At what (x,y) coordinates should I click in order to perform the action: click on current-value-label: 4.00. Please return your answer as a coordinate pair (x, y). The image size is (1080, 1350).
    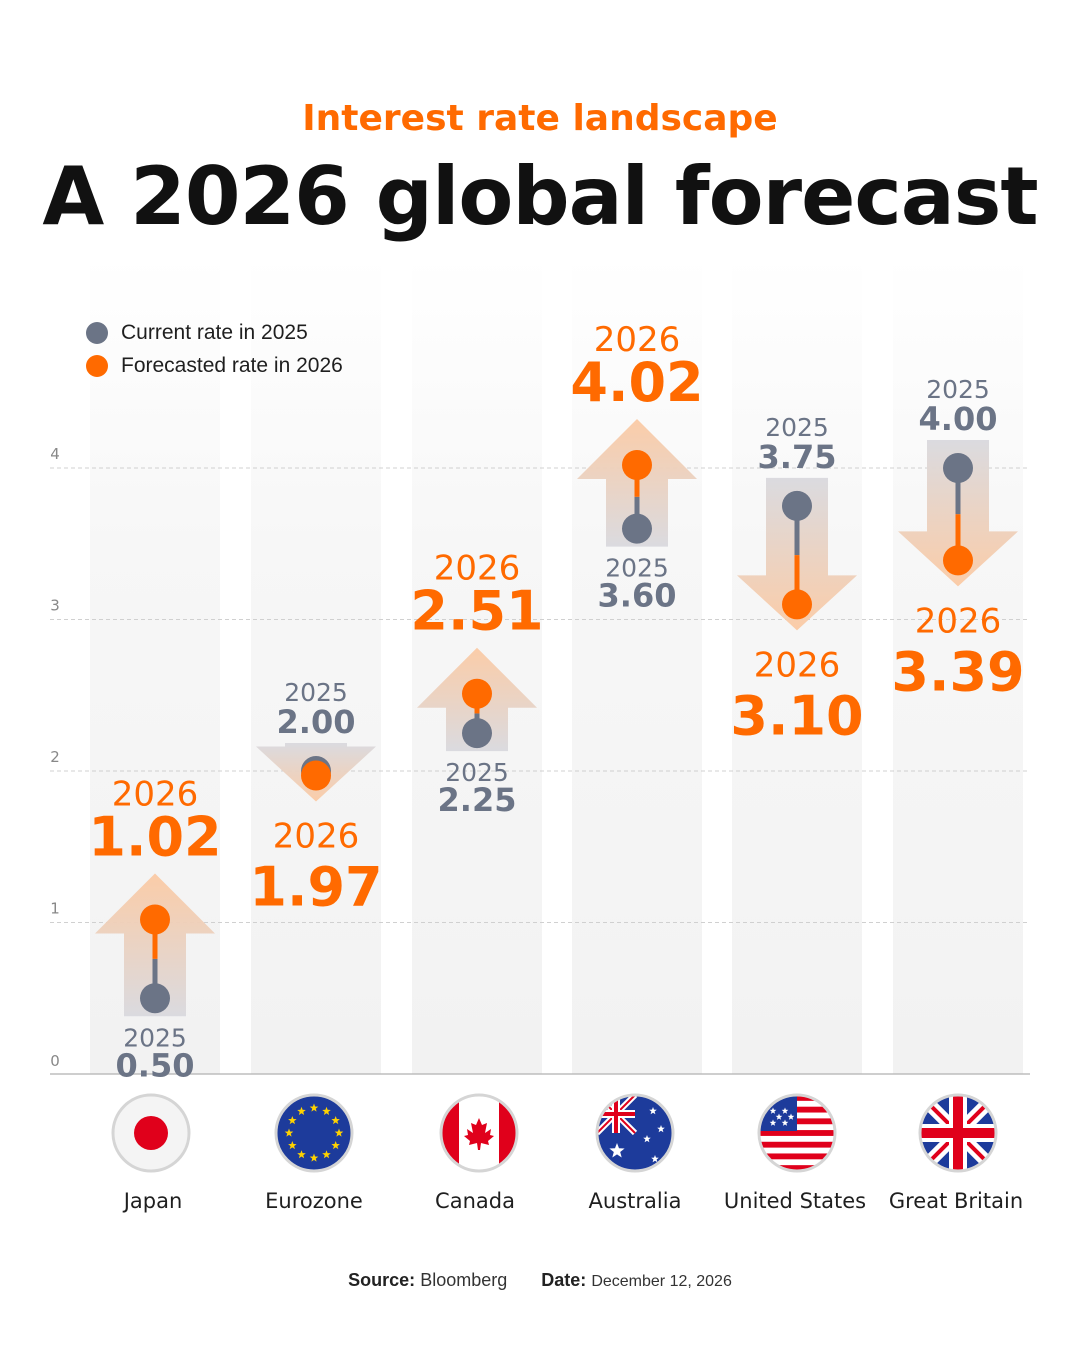
    Looking at the image, I should click on (958, 419).